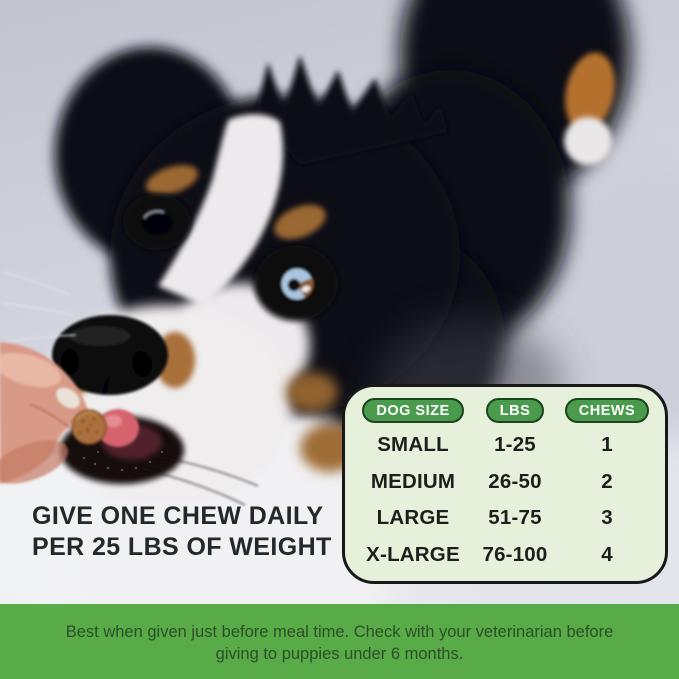 The height and width of the screenshot is (679, 679). Describe the element at coordinates (413, 445) in the screenshot. I see `dog-size-cell: SMALL` at that location.